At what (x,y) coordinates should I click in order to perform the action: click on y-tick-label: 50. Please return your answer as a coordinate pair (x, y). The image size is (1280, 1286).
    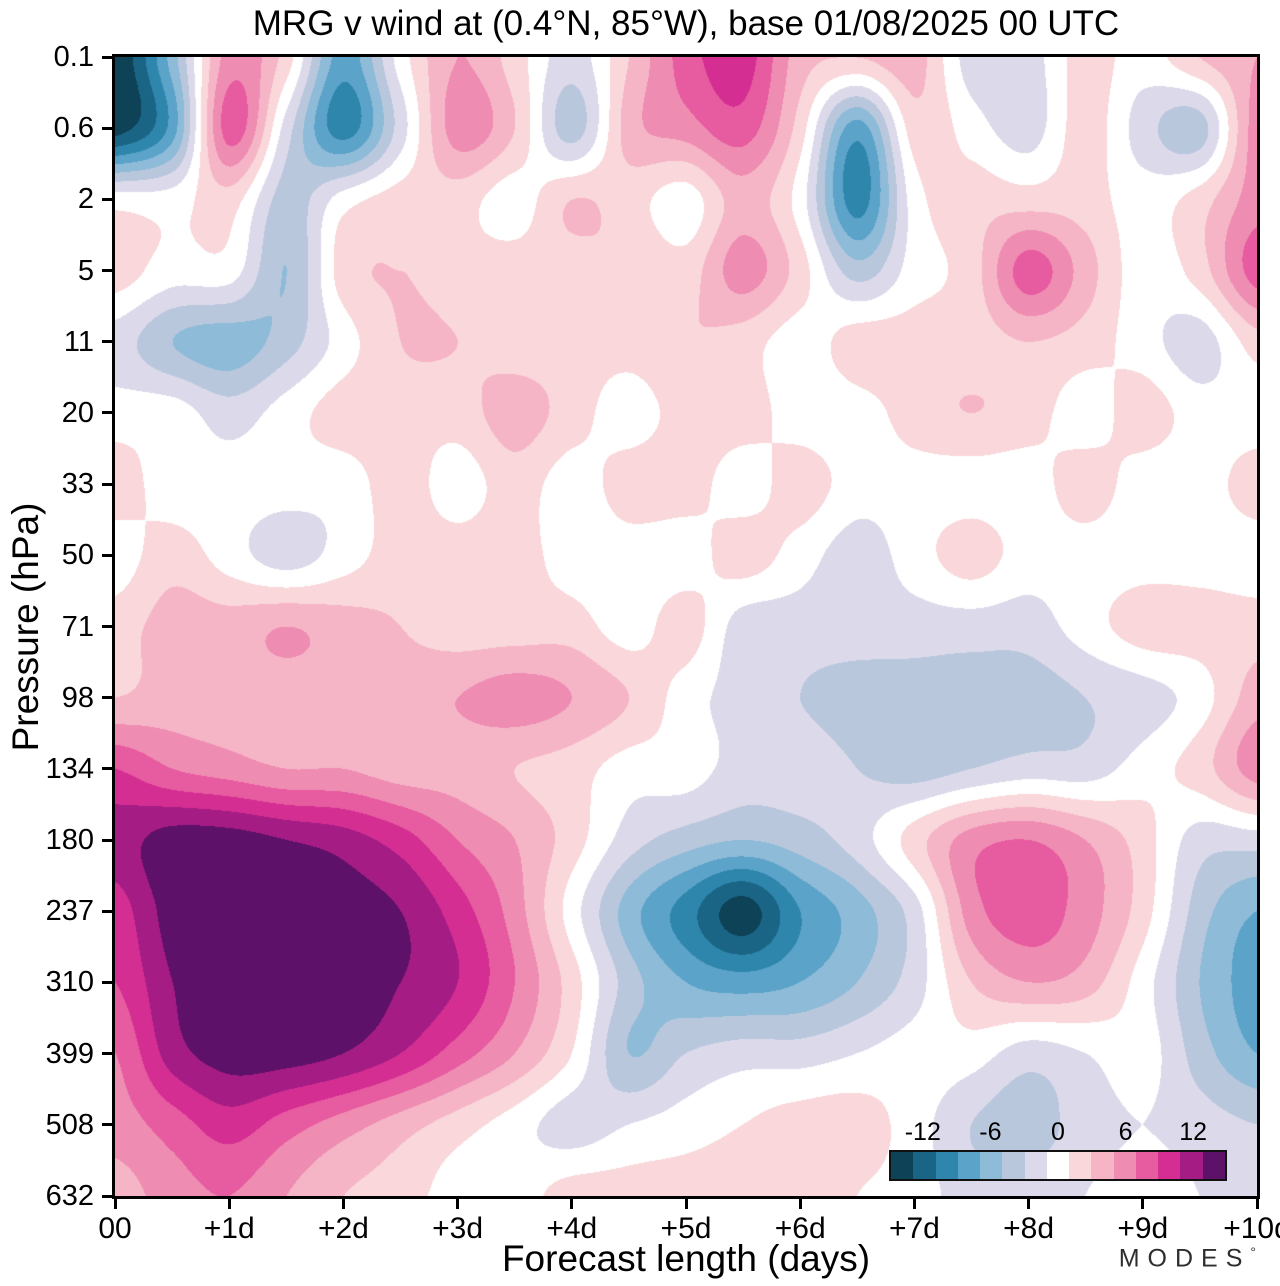
    Looking at the image, I should click on (77, 555).